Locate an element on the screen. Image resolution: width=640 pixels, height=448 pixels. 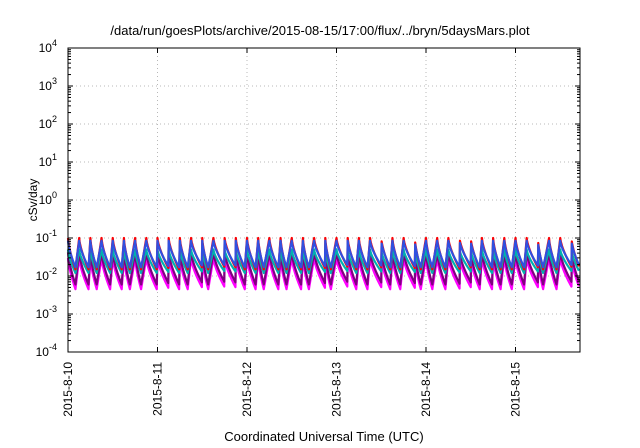
y-tick-label: 10⁻² is located at coordinates (46, 274).